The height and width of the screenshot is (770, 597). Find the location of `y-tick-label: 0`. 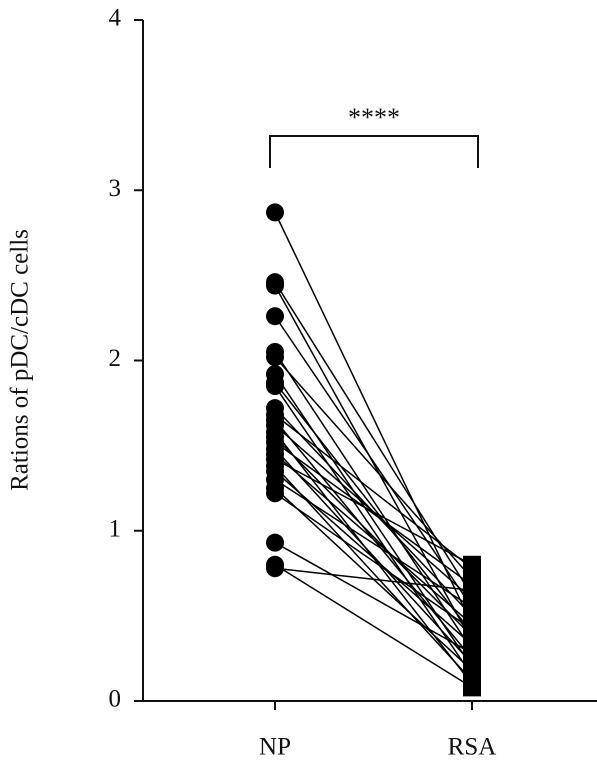

y-tick-label: 0 is located at coordinates (115, 699).